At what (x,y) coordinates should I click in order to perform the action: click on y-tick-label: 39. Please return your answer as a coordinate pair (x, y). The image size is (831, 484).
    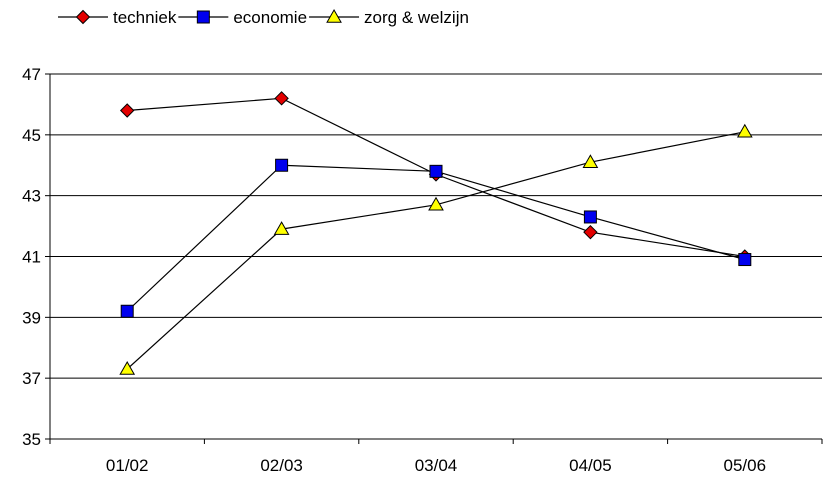
    Looking at the image, I should click on (31, 317).